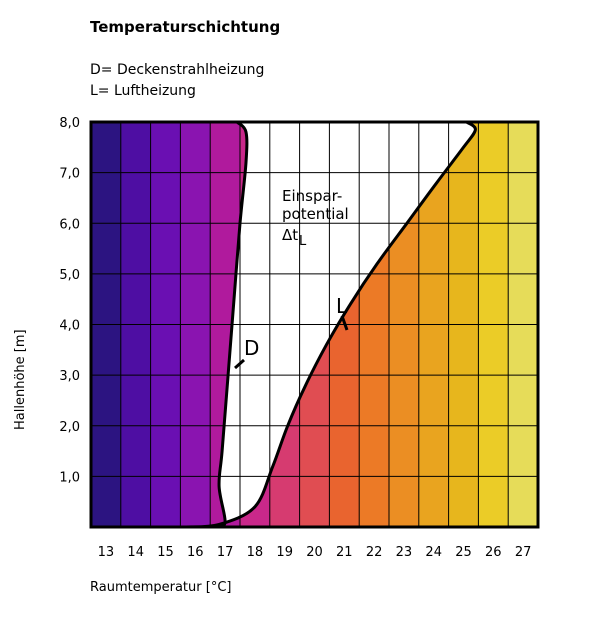 This screenshot has width=600, height=621. I want to click on x-axis-label: Raumtemperatur [°C], so click(161, 587).